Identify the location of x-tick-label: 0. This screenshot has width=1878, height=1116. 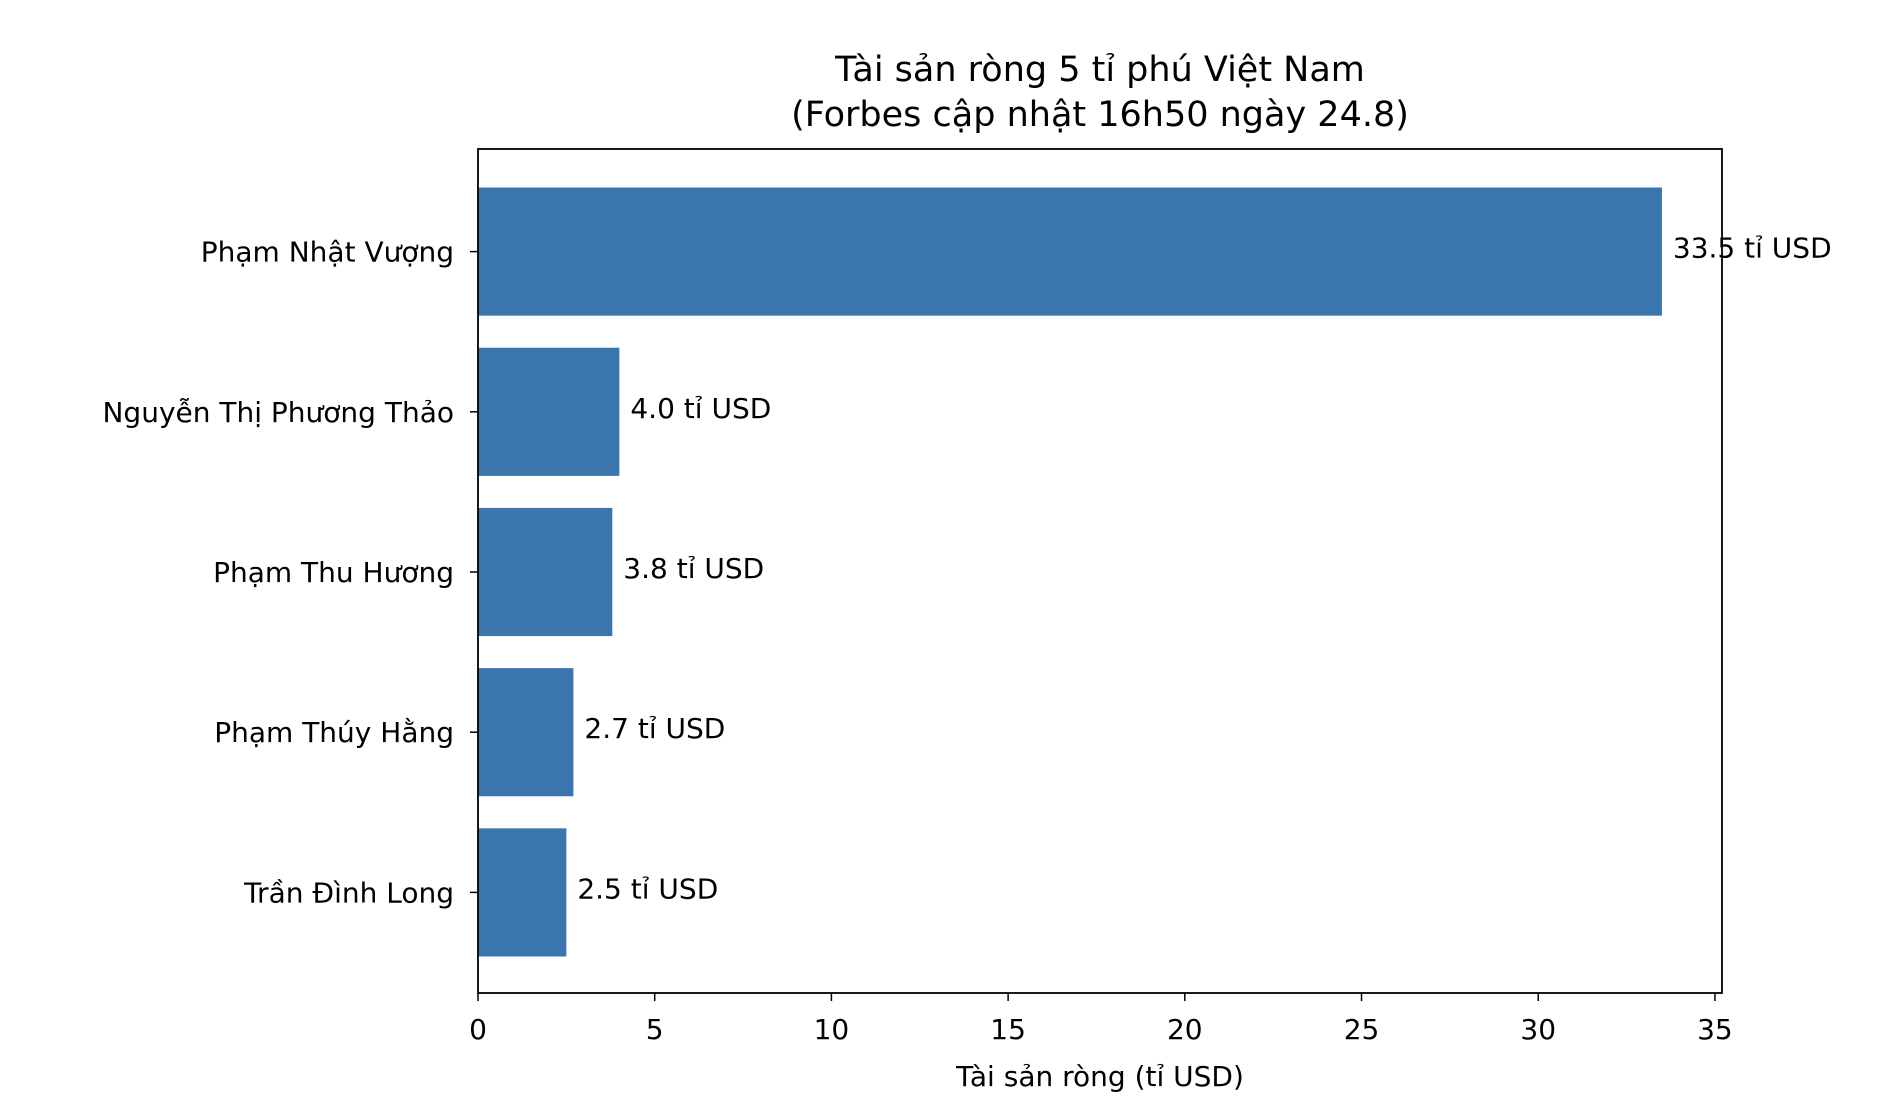
(478, 1029).